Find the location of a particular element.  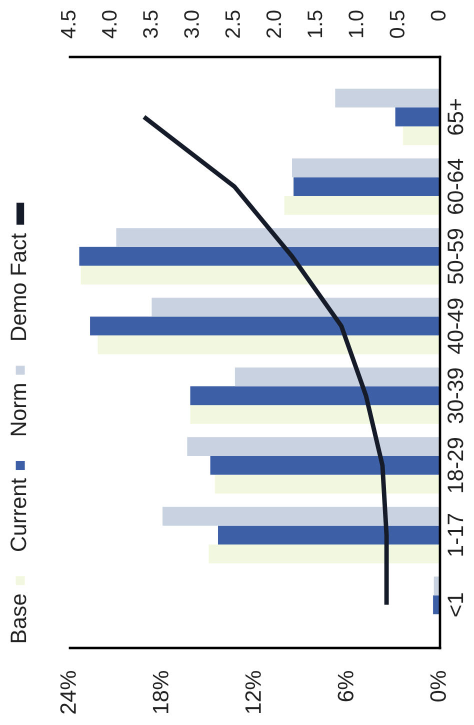

legend-label: Current is located at coordinates (18, 514).